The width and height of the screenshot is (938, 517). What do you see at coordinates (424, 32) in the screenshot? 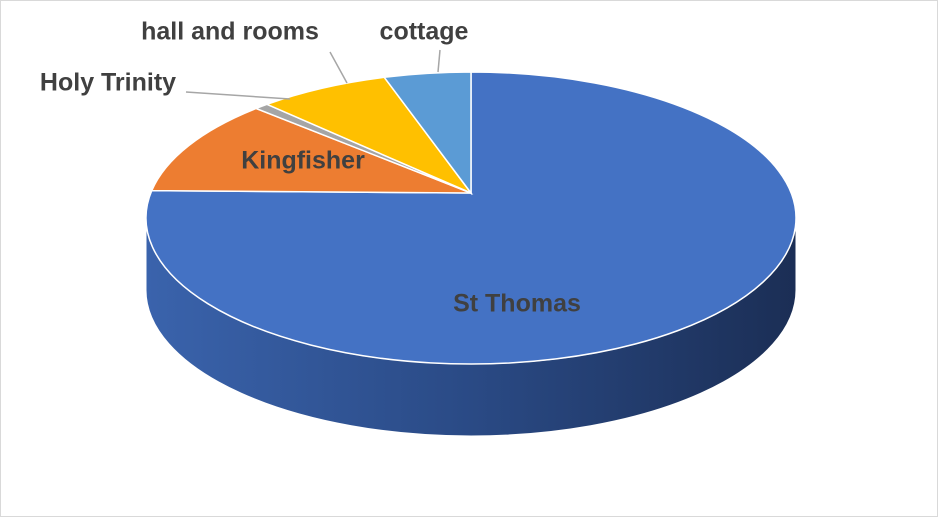
I see `data-label: cottage` at bounding box center [424, 32].